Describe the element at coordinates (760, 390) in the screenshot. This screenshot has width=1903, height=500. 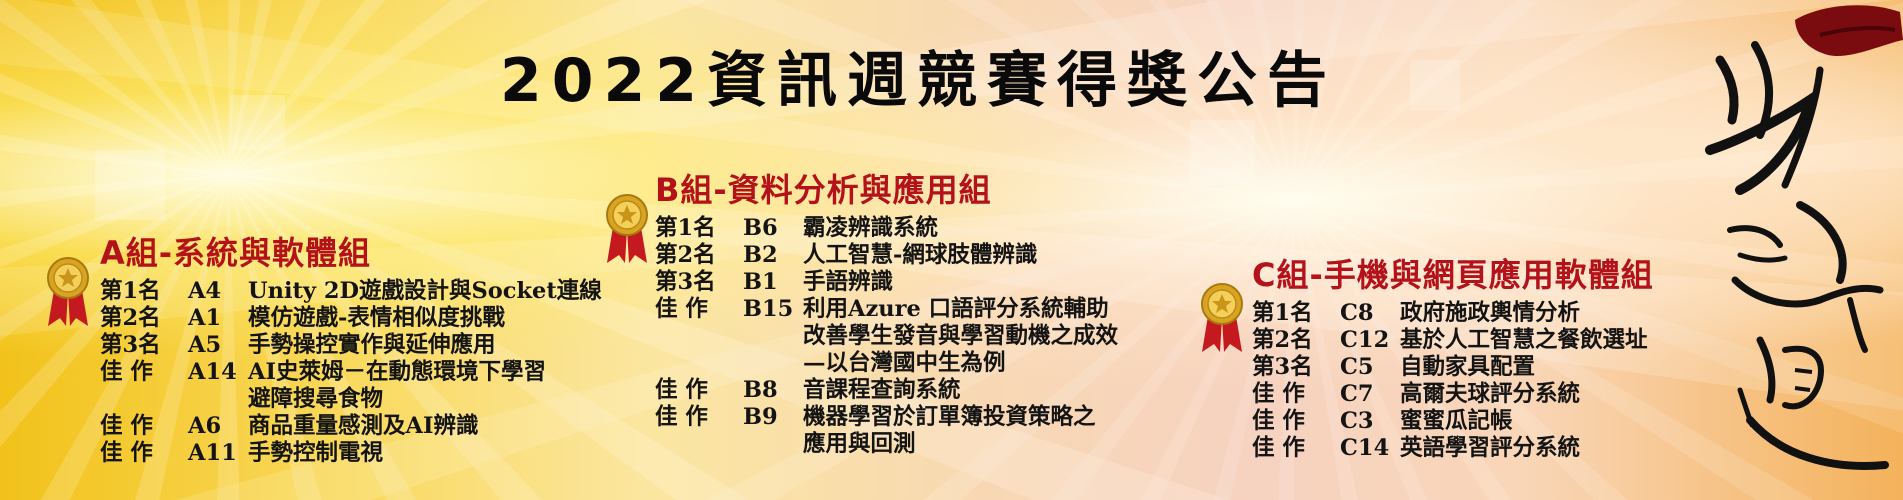
I see `team-code: B8` at that location.